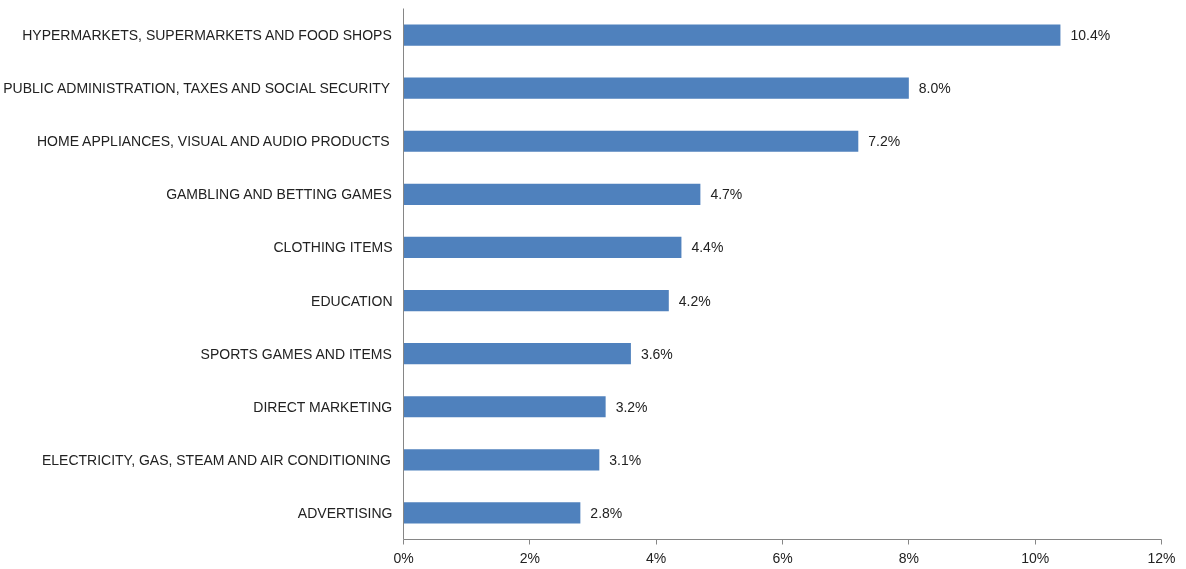 The image size is (1186, 569). I want to click on y-tick-label: PUBLIC ADMINISTRATION, TAXES AND SOCIAL SECURITY, so click(197, 88).